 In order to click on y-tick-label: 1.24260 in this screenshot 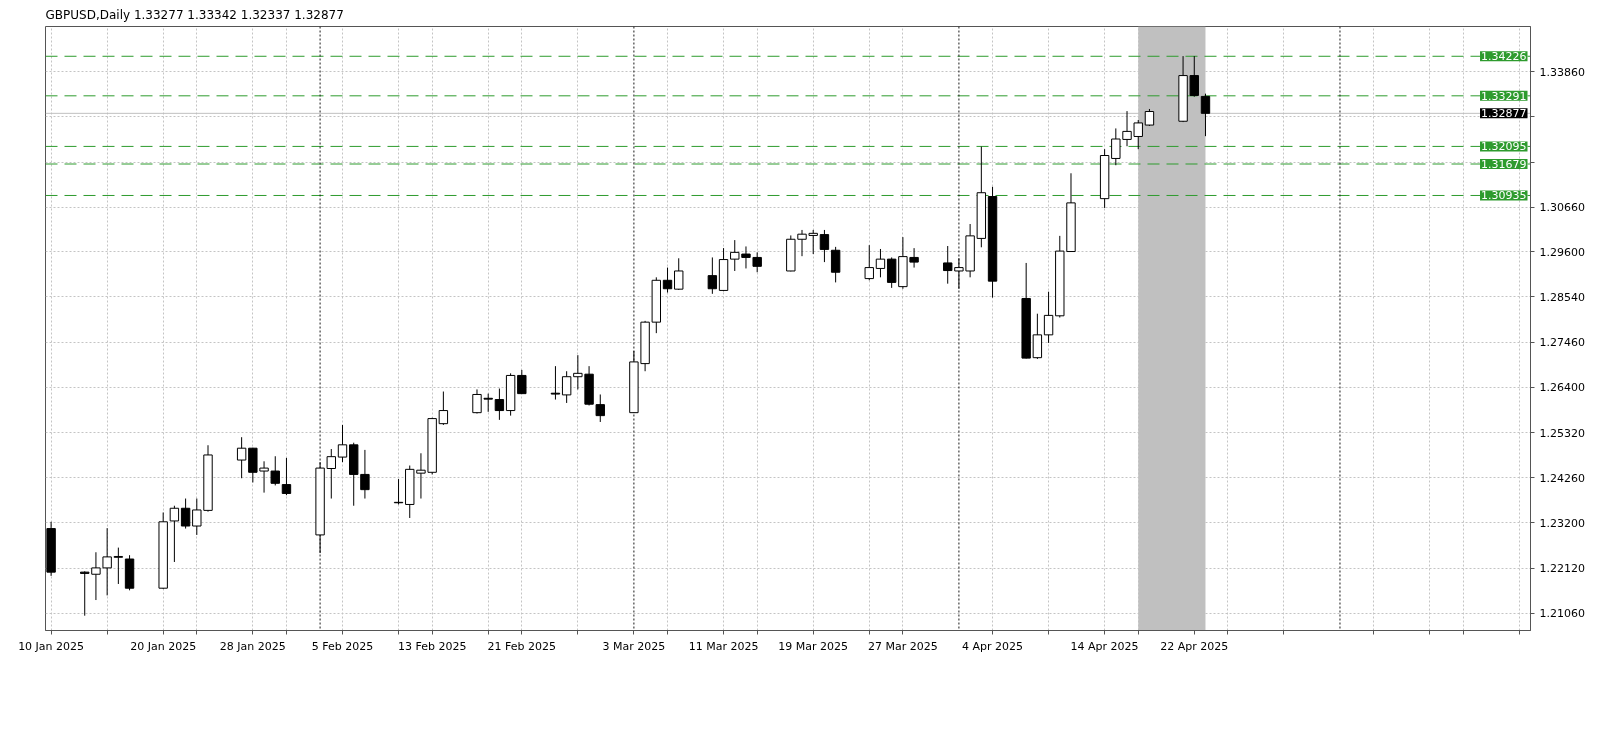, I will do `click(1562, 478)`.